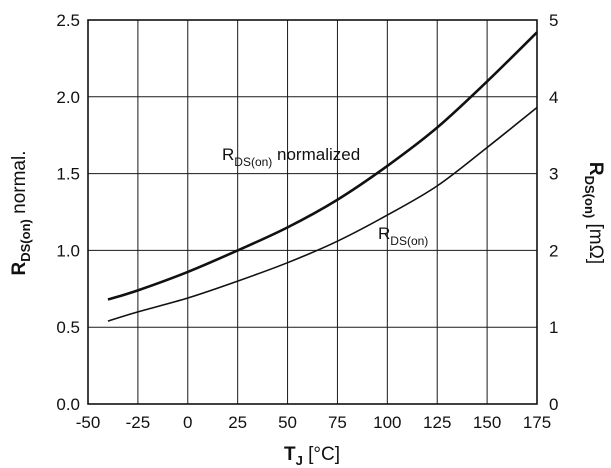 Image resolution: width=611 pixels, height=468 pixels. Describe the element at coordinates (88, 422) in the screenshot. I see `x-tick-label: -50` at that location.